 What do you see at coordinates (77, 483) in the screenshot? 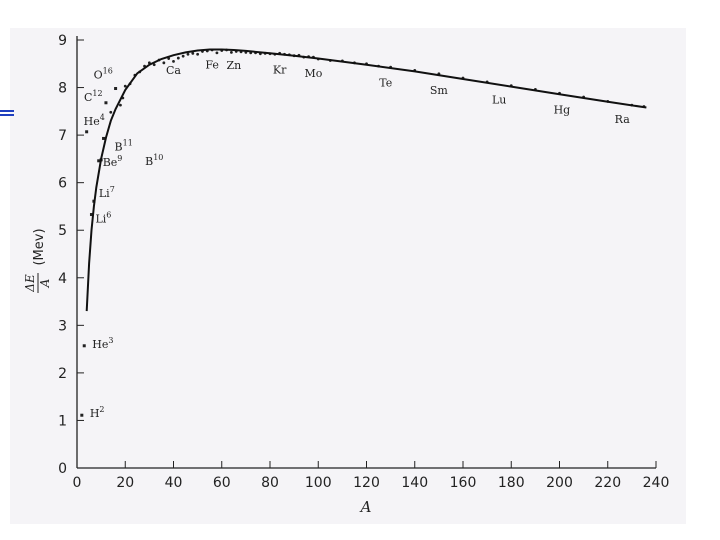
I see `x-tick-label-0: 0` at bounding box center [77, 483].